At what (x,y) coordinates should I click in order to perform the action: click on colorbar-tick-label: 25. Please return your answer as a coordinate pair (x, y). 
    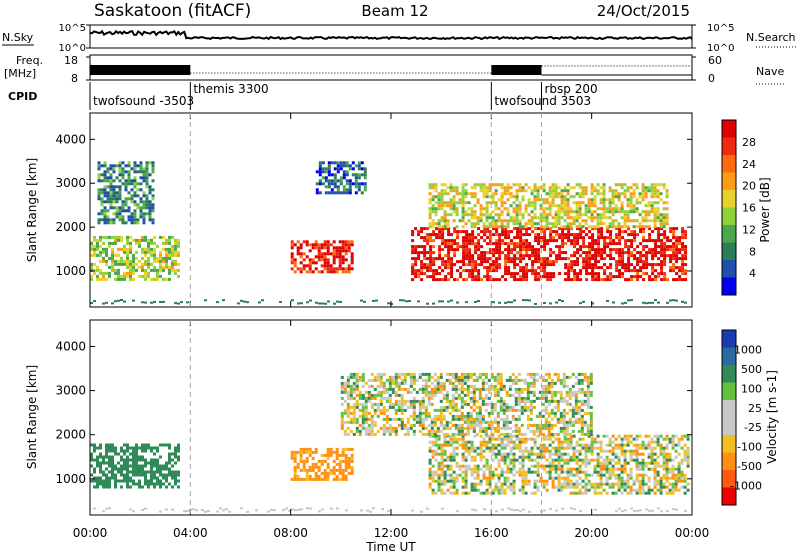
    Looking at the image, I should click on (755, 408).